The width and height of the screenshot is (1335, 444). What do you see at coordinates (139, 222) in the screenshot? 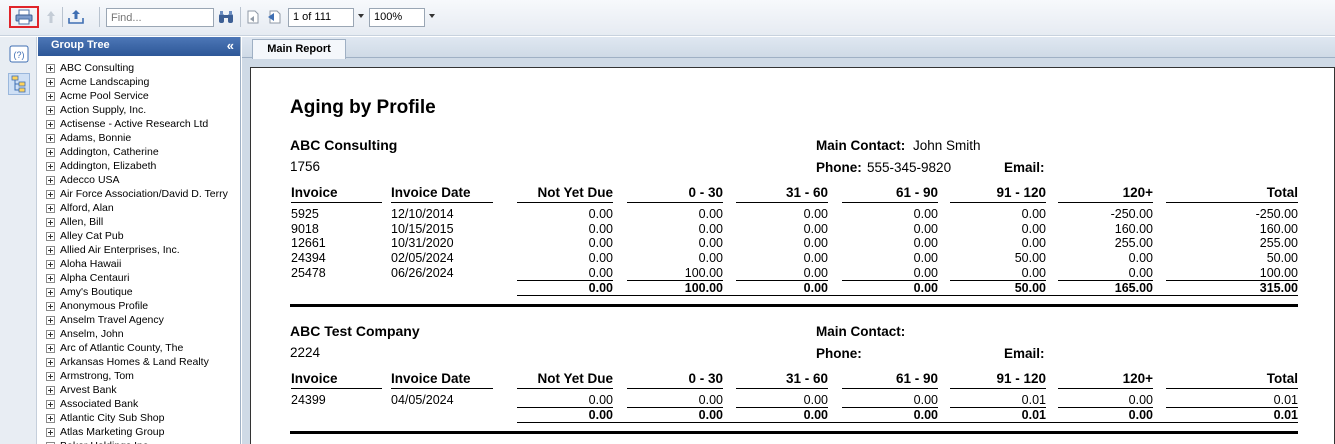
I see `tree-item: Allen, Bill` at bounding box center [139, 222].